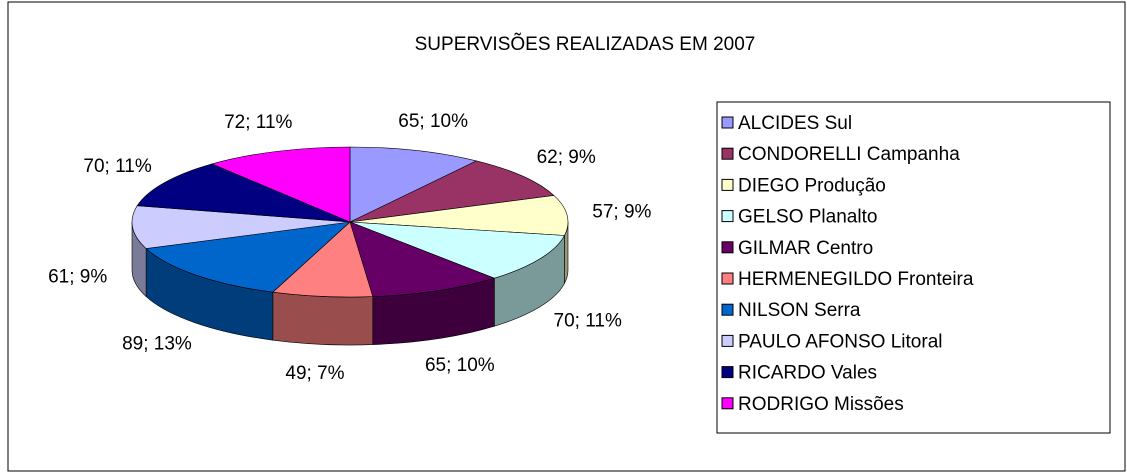 The height and width of the screenshot is (473, 1127). What do you see at coordinates (856, 279) in the screenshot?
I see `legend-label: HERMENEGILDO Fronteira` at bounding box center [856, 279].